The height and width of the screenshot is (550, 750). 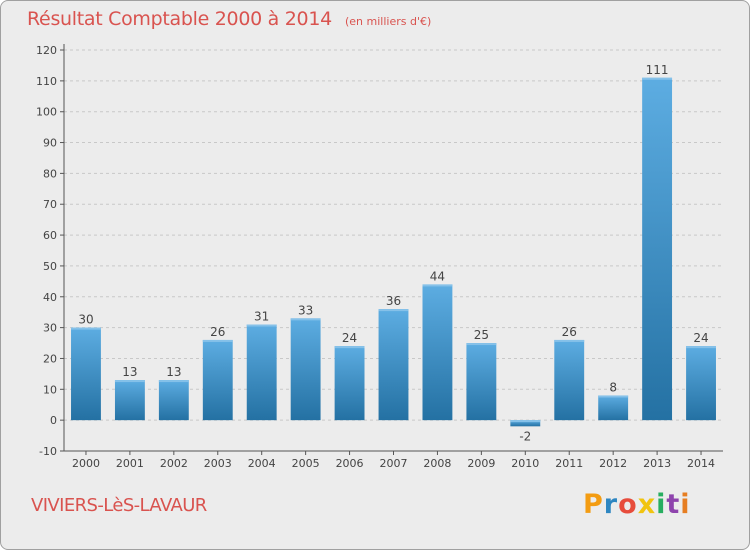 I want to click on y-tick-label: 60, so click(x=50, y=235).